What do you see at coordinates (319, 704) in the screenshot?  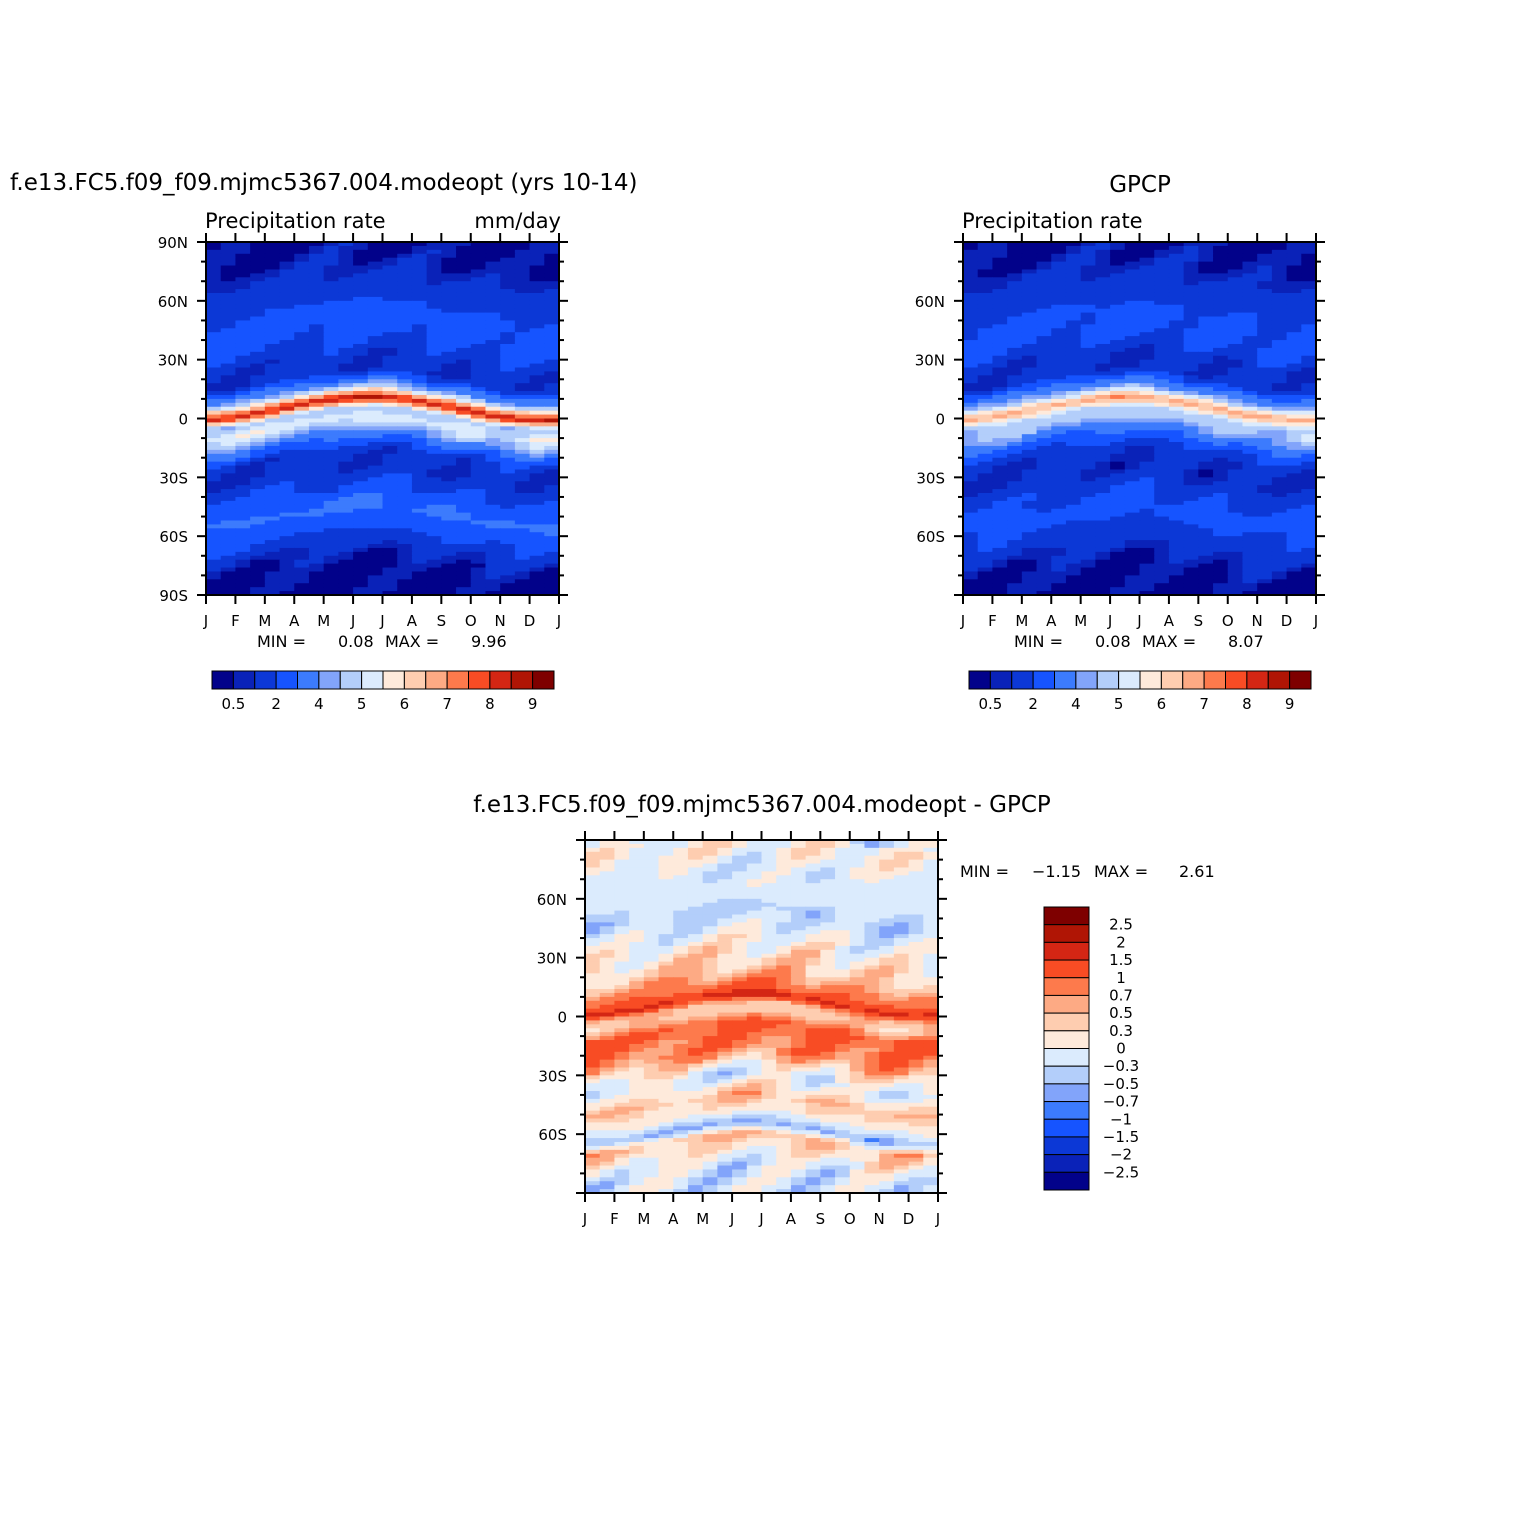 I see `model-colorbar-label: 4` at bounding box center [319, 704].